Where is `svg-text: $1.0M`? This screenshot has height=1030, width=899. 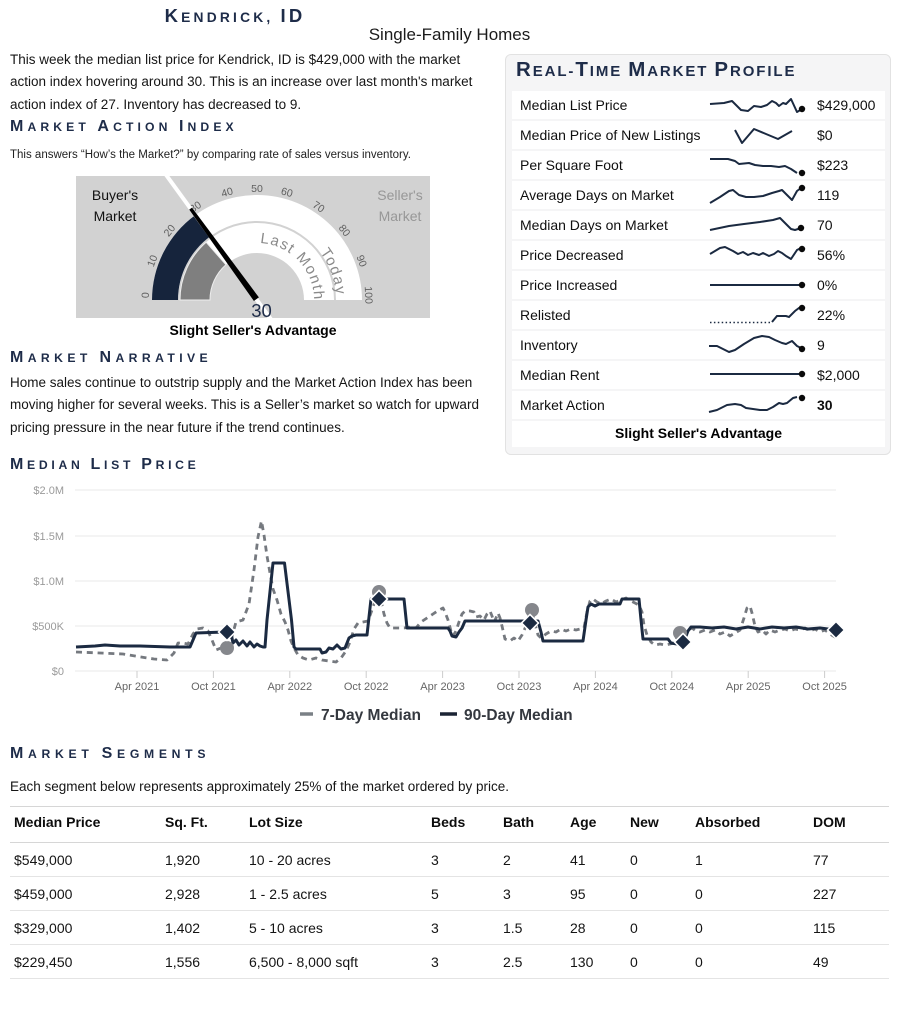
svg-text: $1.0M is located at coordinates (48, 582).